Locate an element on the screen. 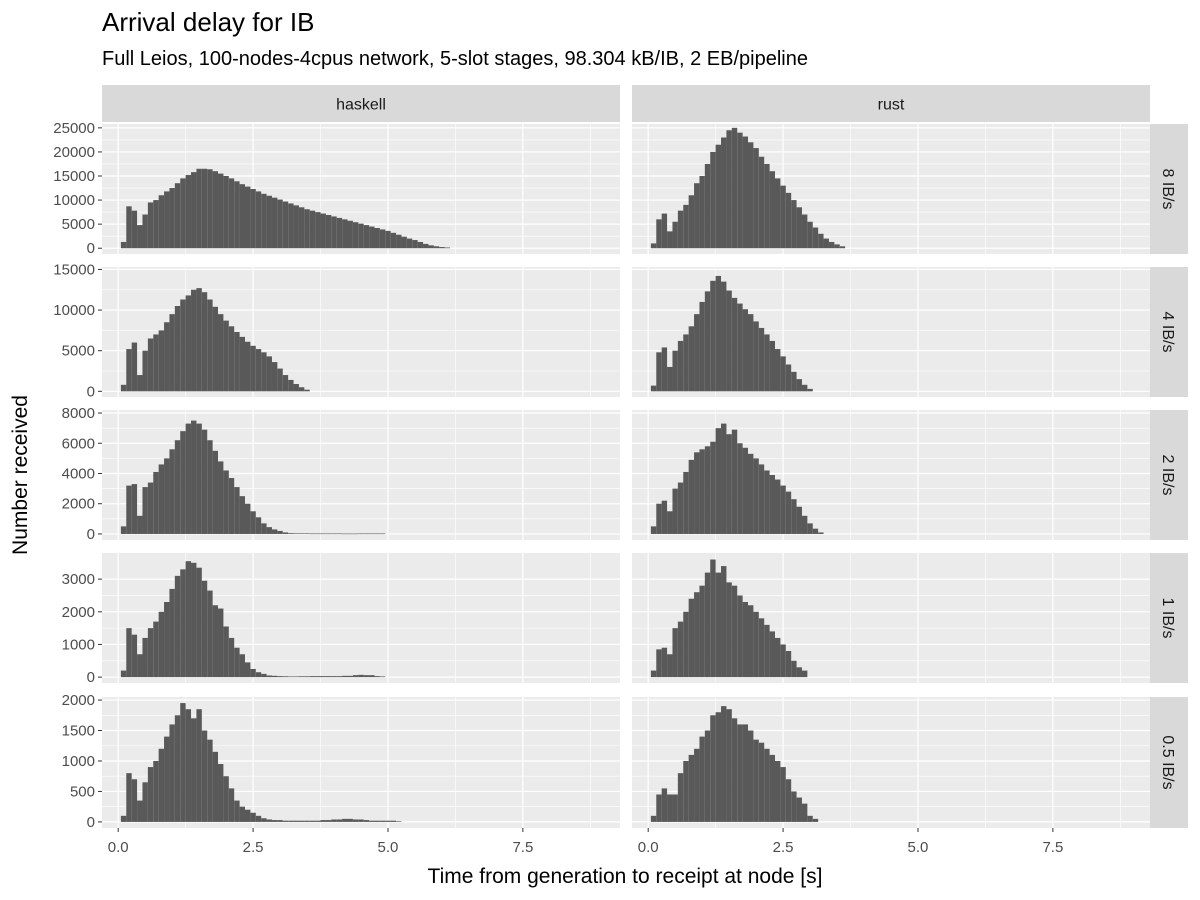 The height and width of the screenshot is (900, 1200). y-tick-label: 15000 is located at coordinates (74, 269).